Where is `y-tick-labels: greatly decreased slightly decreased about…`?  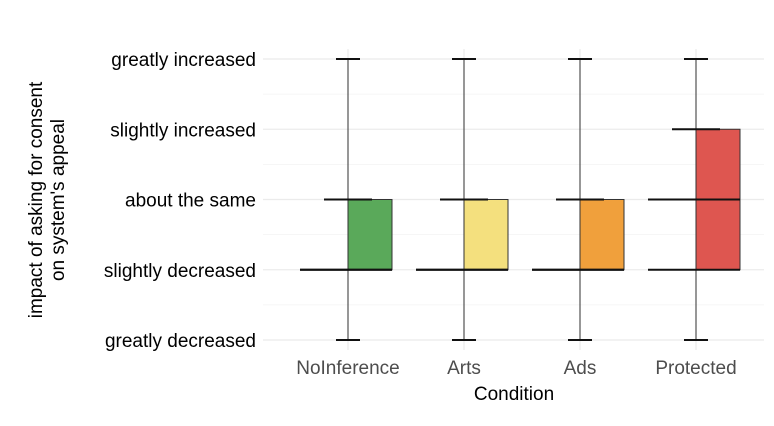
y-tick-labels: greatly decreased slightly decreased about… is located at coordinates (180, 201).